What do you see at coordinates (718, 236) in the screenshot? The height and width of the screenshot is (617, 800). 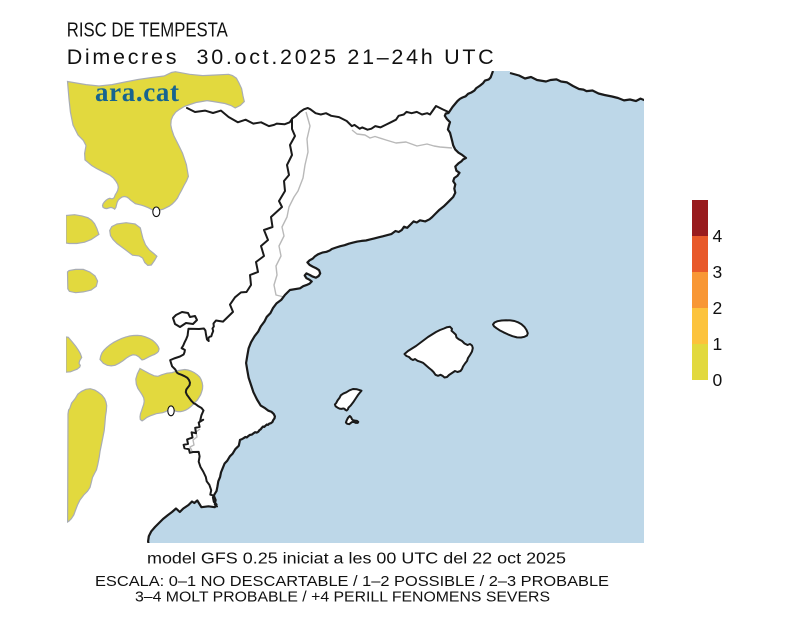 I see `svg-text: 4` at bounding box center [718, 236].